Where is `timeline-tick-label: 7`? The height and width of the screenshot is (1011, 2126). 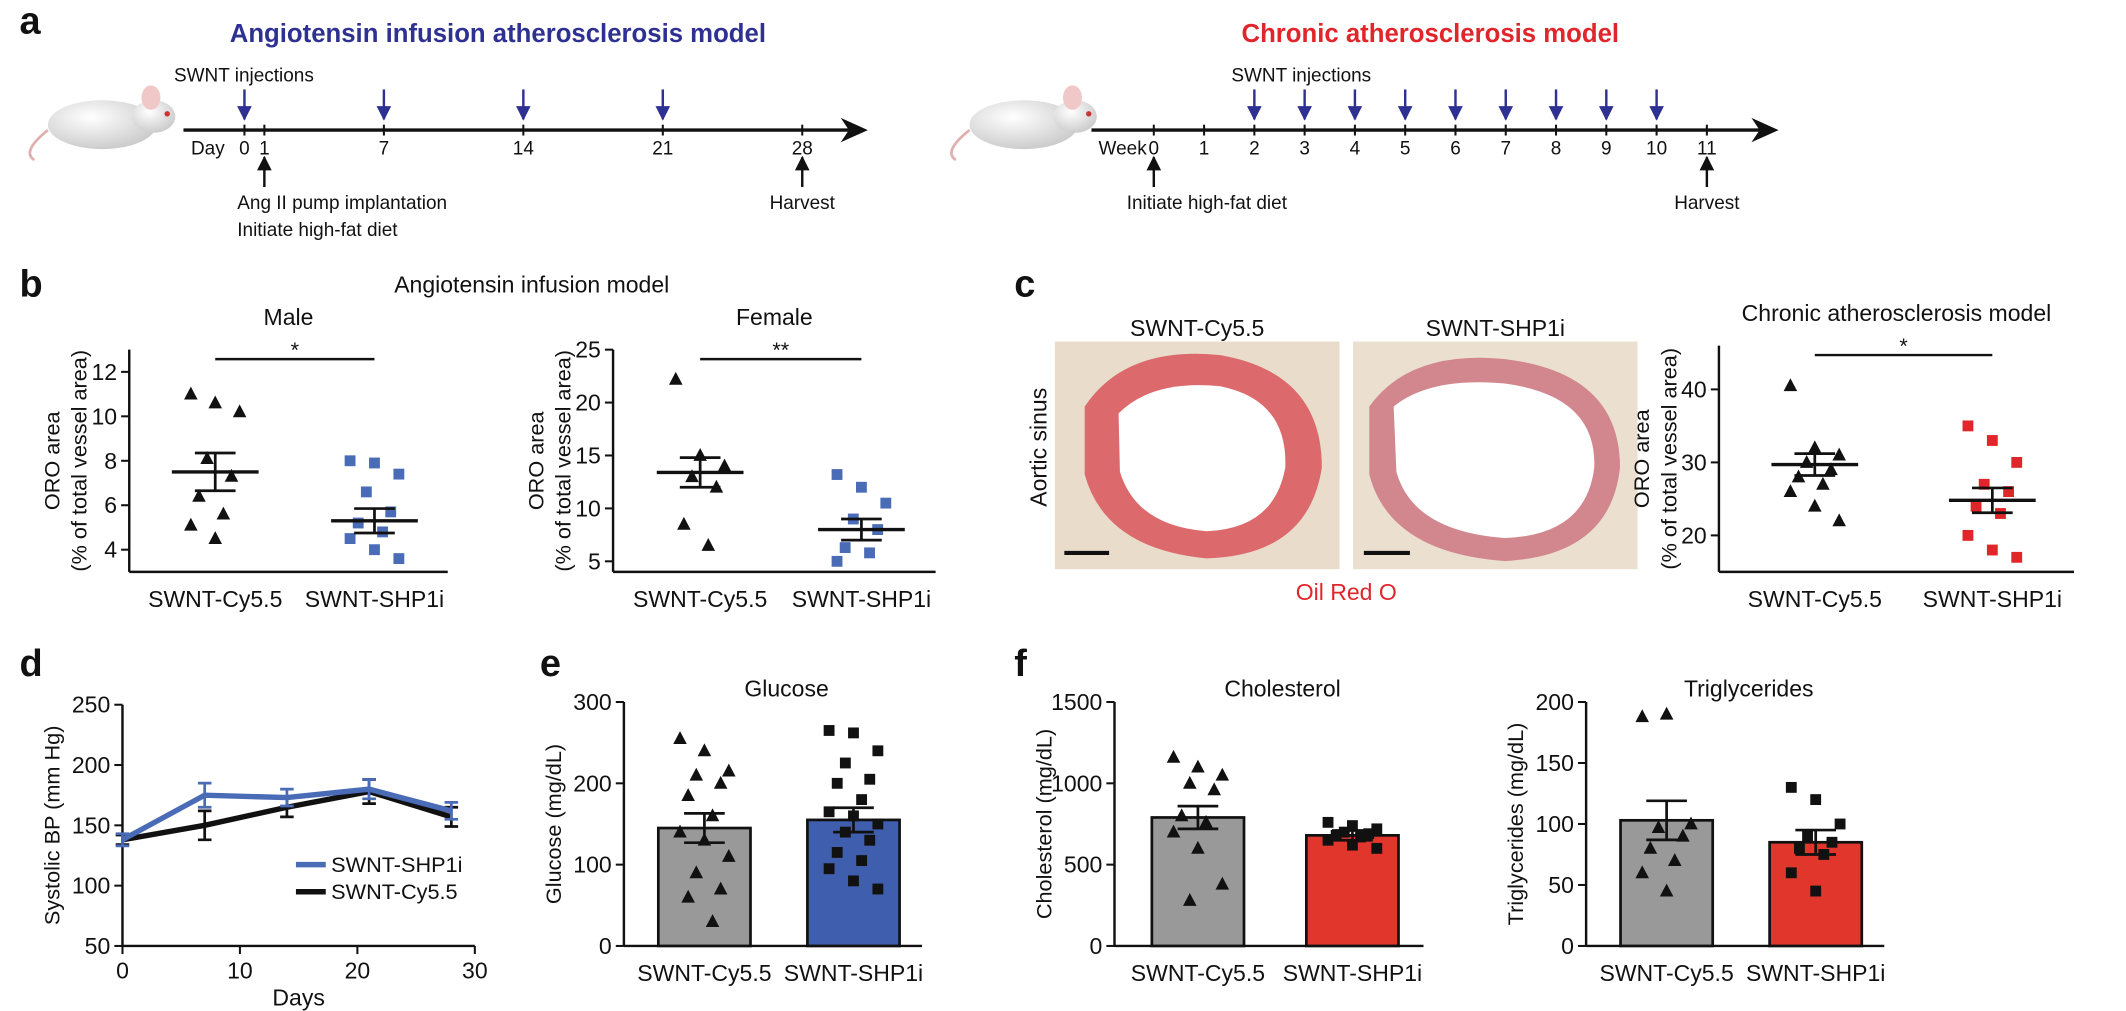
timeline-tick-label: 7 is located at coordinates (384, 149).